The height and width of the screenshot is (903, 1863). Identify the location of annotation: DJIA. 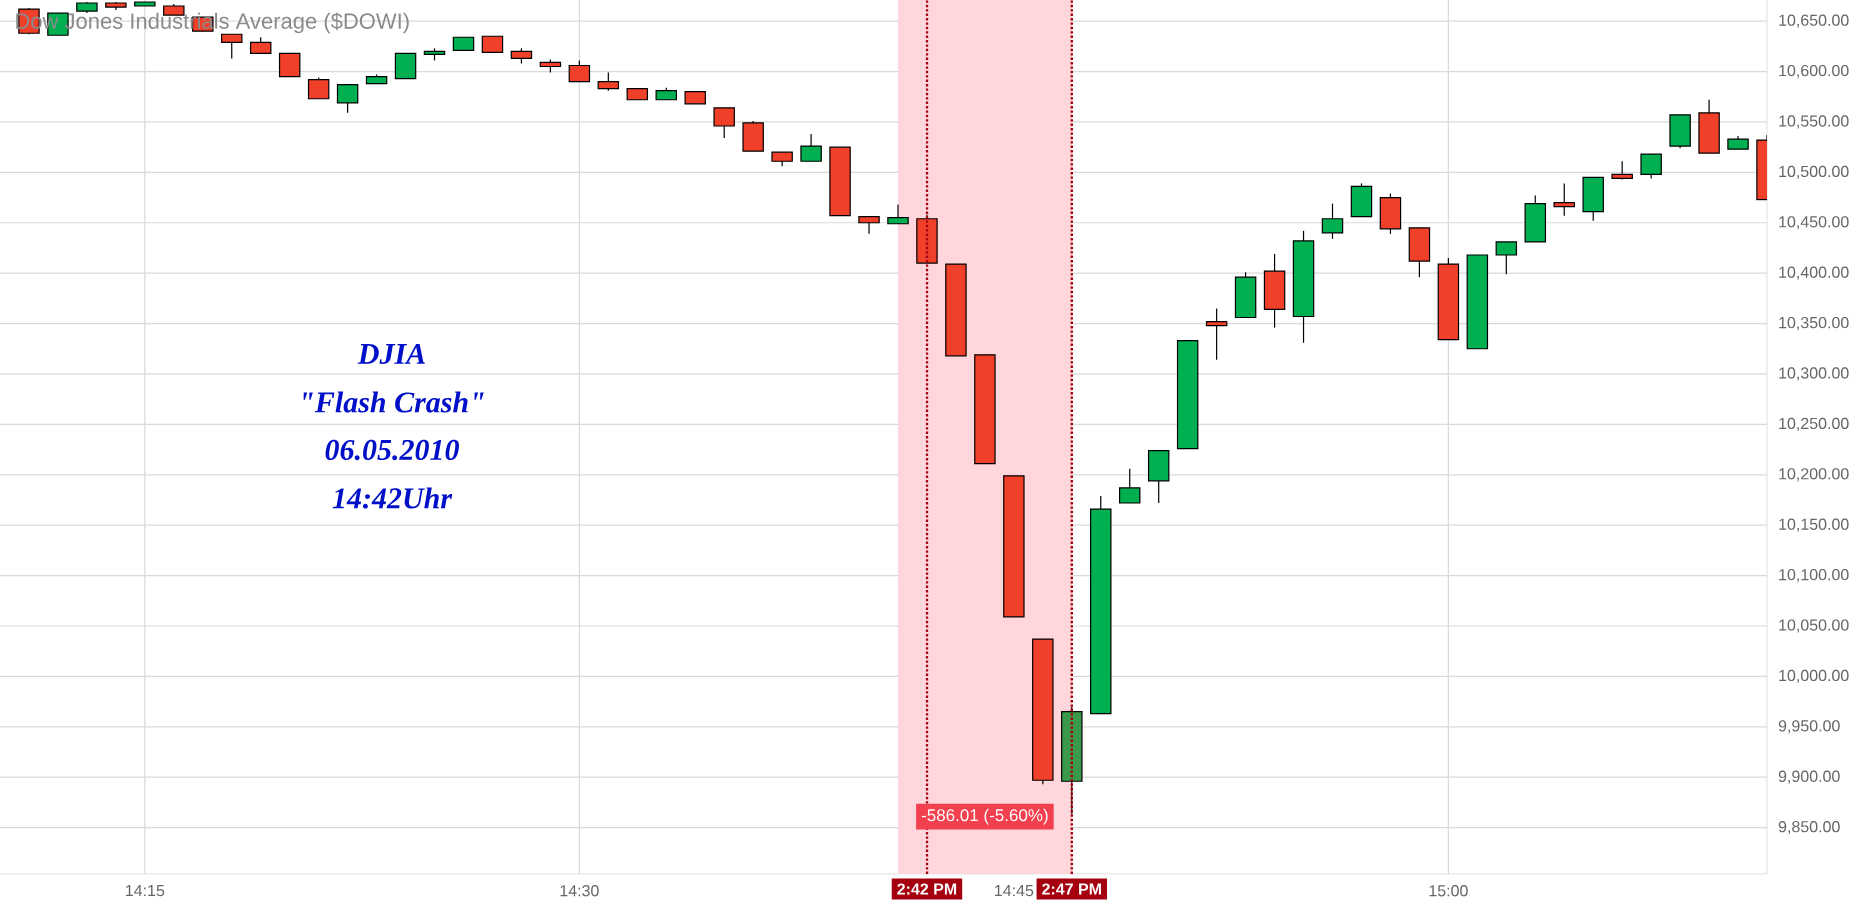
(391, 354).